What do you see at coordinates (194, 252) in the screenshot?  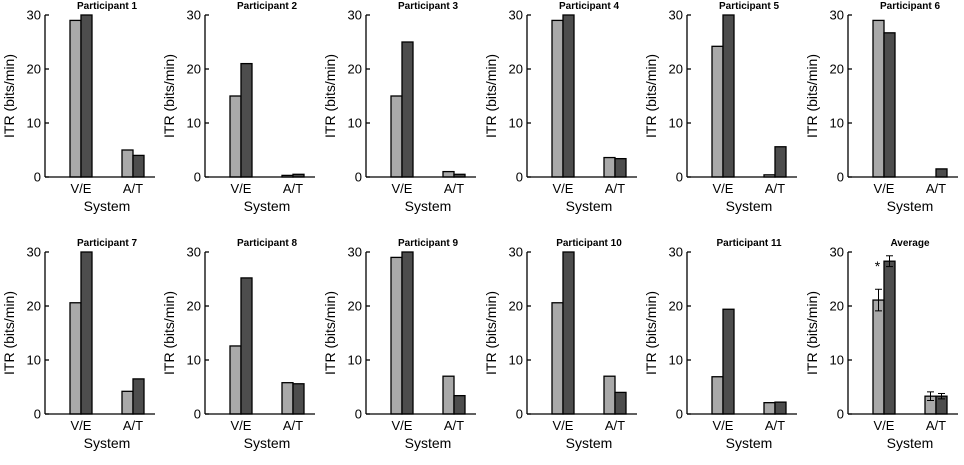 I see `chart-panel-8-y-tick-label-3: 30` at bounding box center [194, 252].